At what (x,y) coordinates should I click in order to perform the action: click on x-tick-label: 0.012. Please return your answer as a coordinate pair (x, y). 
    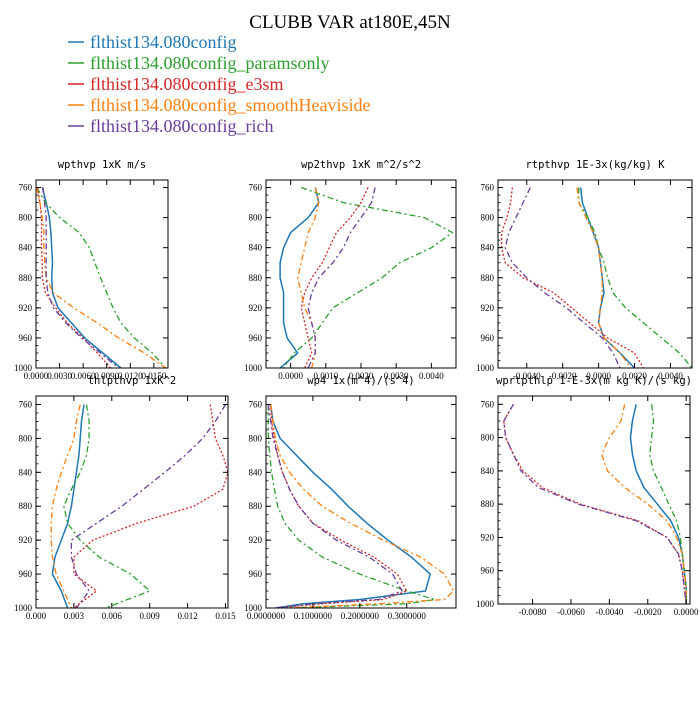
    Looking at the image, I should click on (187, 616).